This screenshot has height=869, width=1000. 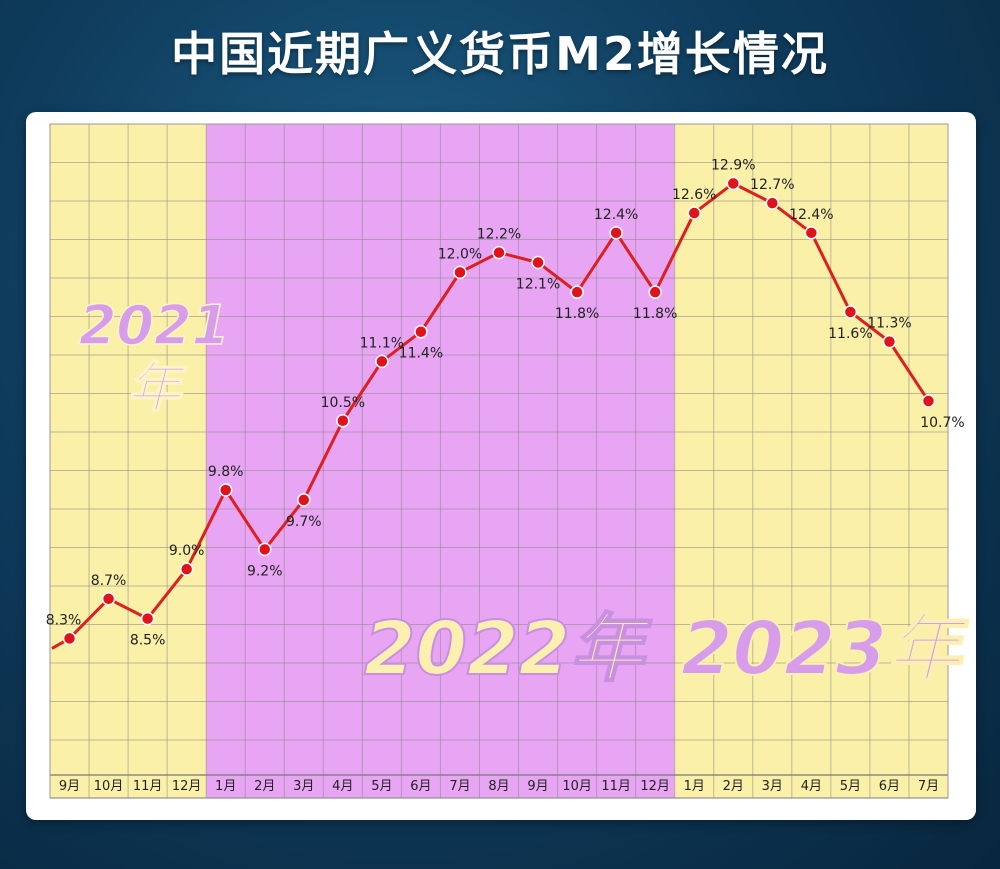 What do you see at coordinates (733, 165) in the screenshot?
I see `data-label-17: 12.9%` at bounding box center [733, 165].